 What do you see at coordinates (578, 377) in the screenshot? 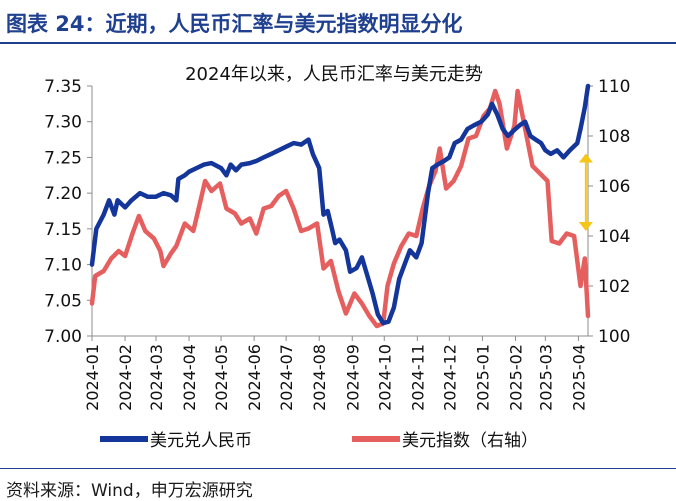
I see `x-tick-label: 2025-04` at bounding box center [578, 377].